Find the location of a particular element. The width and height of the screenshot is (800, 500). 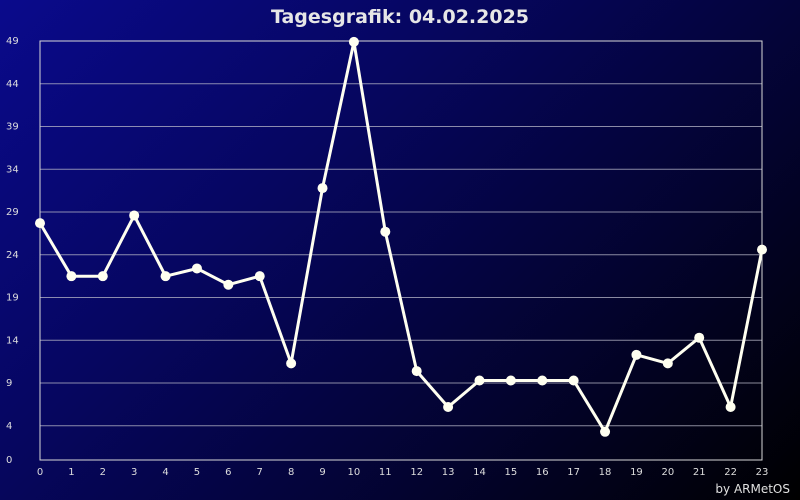

x-tick-label: 10 is located at coordinates (354, 472).